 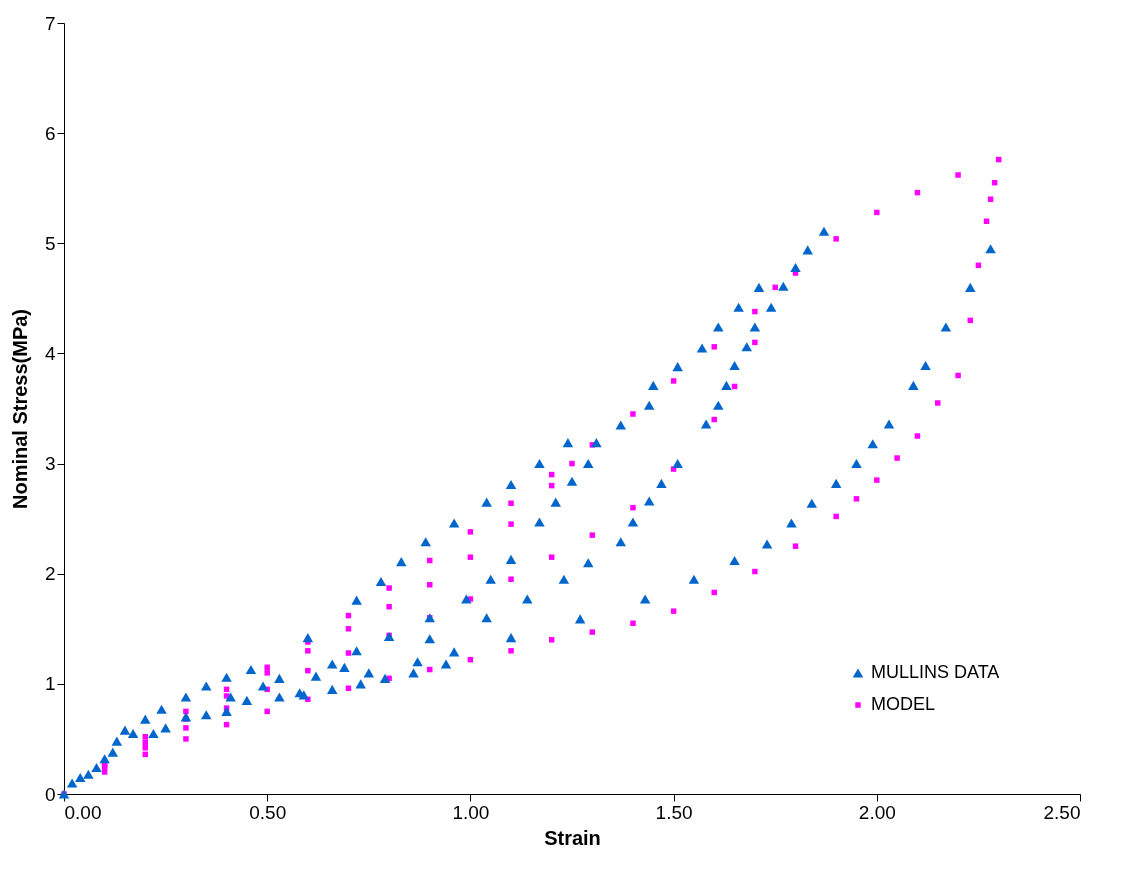 What do you see at coordinates (50, 684) in the screenshot?
I see `y-tick-label: 1` at bounding box center [50, 684].